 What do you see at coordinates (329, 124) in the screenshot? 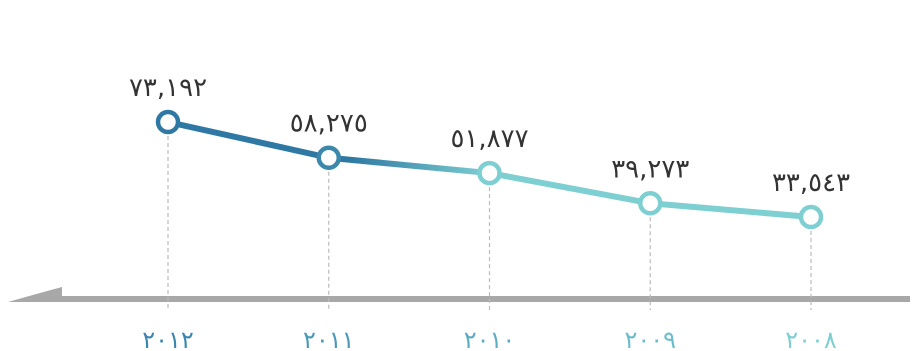
I see `value-label-1: ٥٨,٢٧٥` at bounding box center [329, 124].